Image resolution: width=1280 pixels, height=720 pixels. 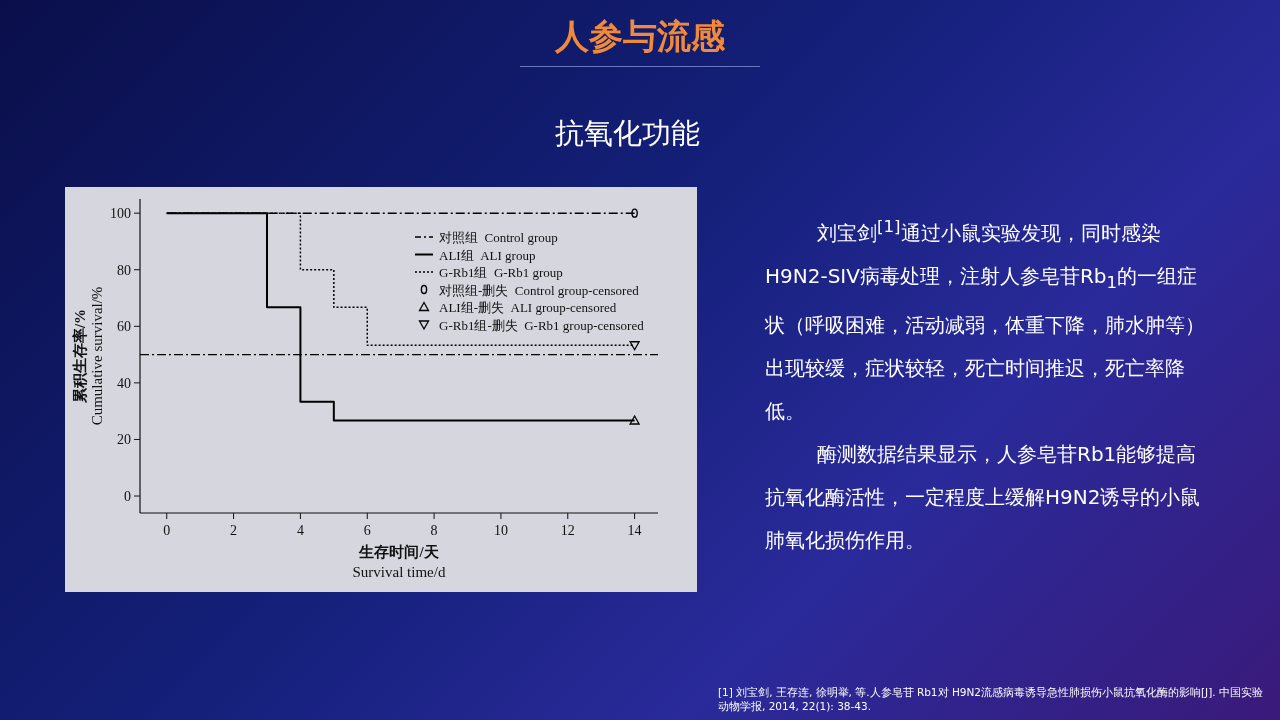 I want to click on x-tick-label: 0, so click(x=167, y=530).